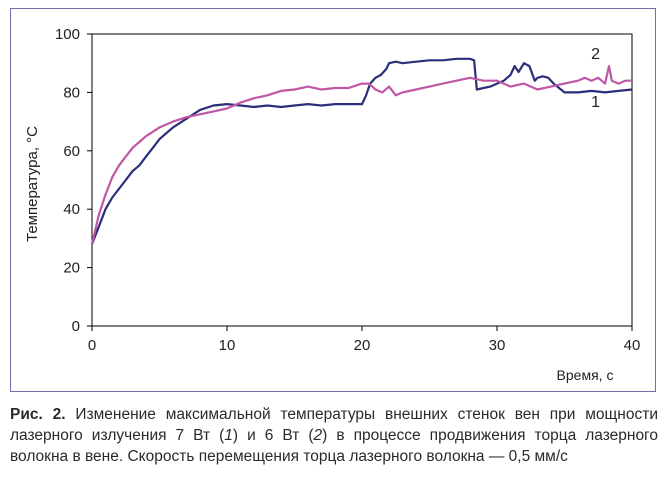  Describe the element at coordinates (71, 268) in the screenshot. I see `y-tick-label: 20` at that location.